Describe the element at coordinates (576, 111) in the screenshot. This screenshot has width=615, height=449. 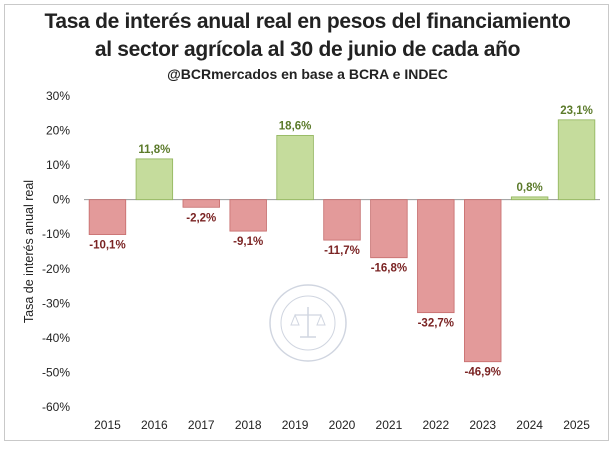
I see `data-label: 23,1%` at that location.